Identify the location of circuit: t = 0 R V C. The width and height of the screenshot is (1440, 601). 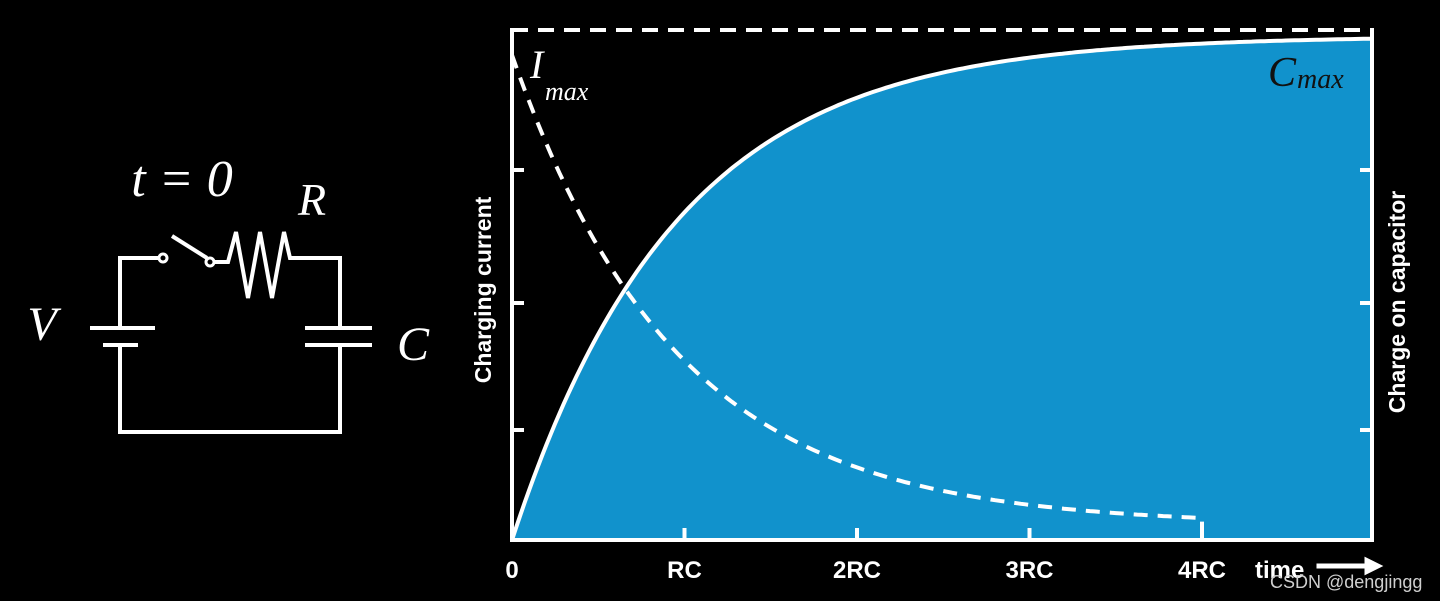
(228, 292).